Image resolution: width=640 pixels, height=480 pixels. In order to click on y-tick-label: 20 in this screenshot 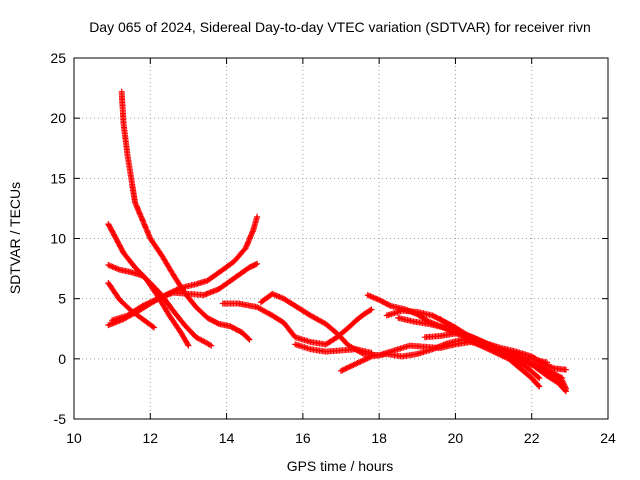, I will do `click(58, 118)`.